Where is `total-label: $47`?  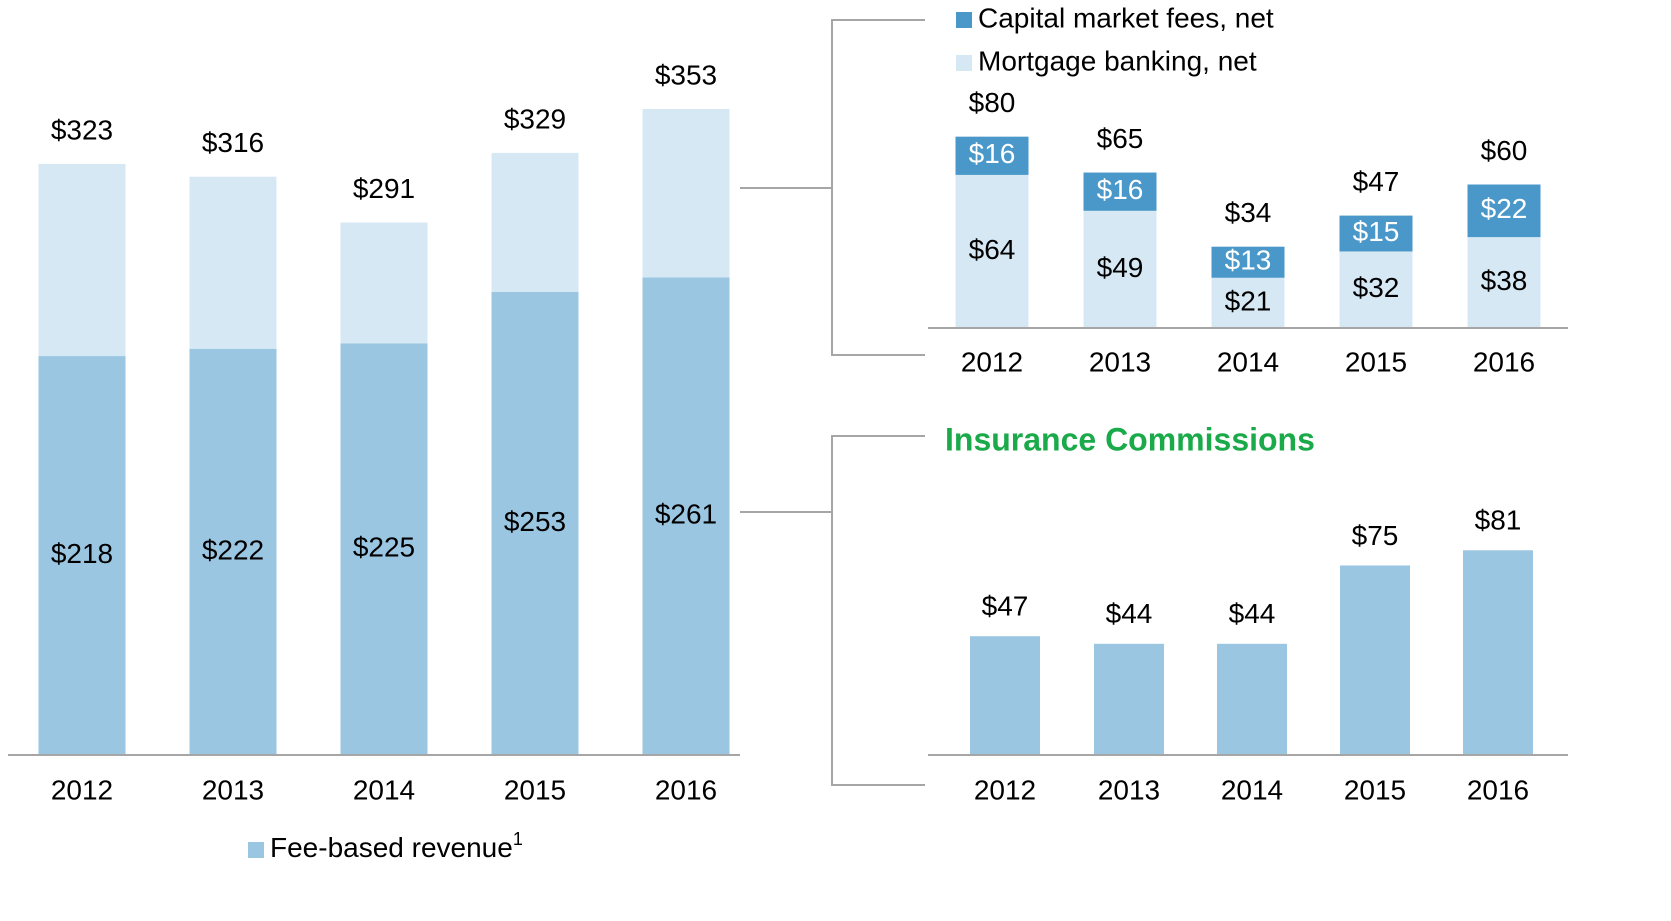
total-label: $47 is located at coordinates (1376, 181).